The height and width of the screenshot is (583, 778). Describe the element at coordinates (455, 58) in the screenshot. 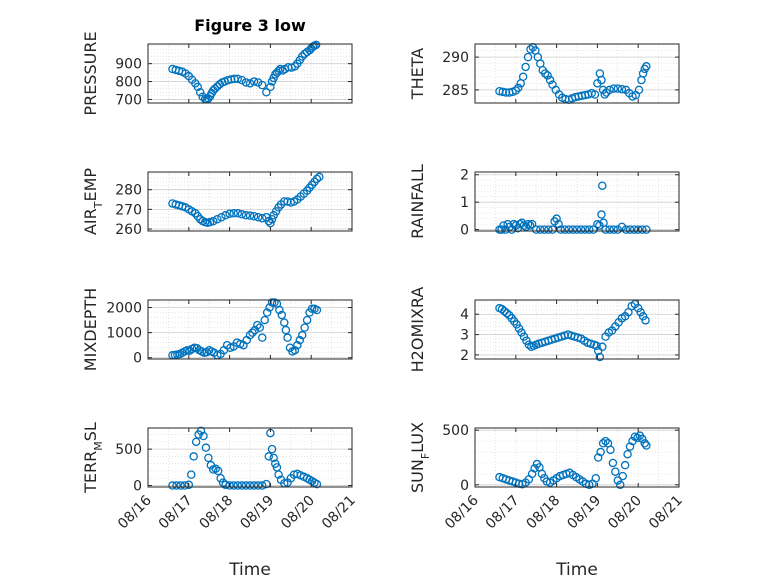

I see `y-tick-label: 290` at that location.